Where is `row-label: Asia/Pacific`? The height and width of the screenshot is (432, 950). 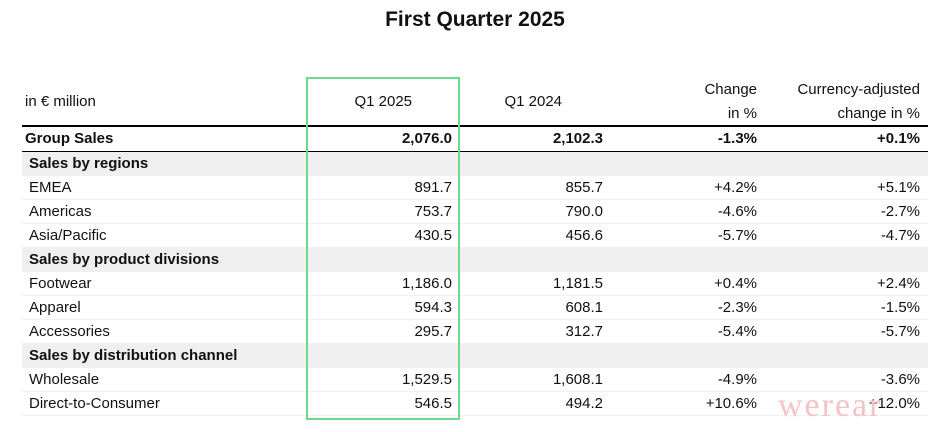 row-label: Asia/Pacific is located at coordinates (68, 235).